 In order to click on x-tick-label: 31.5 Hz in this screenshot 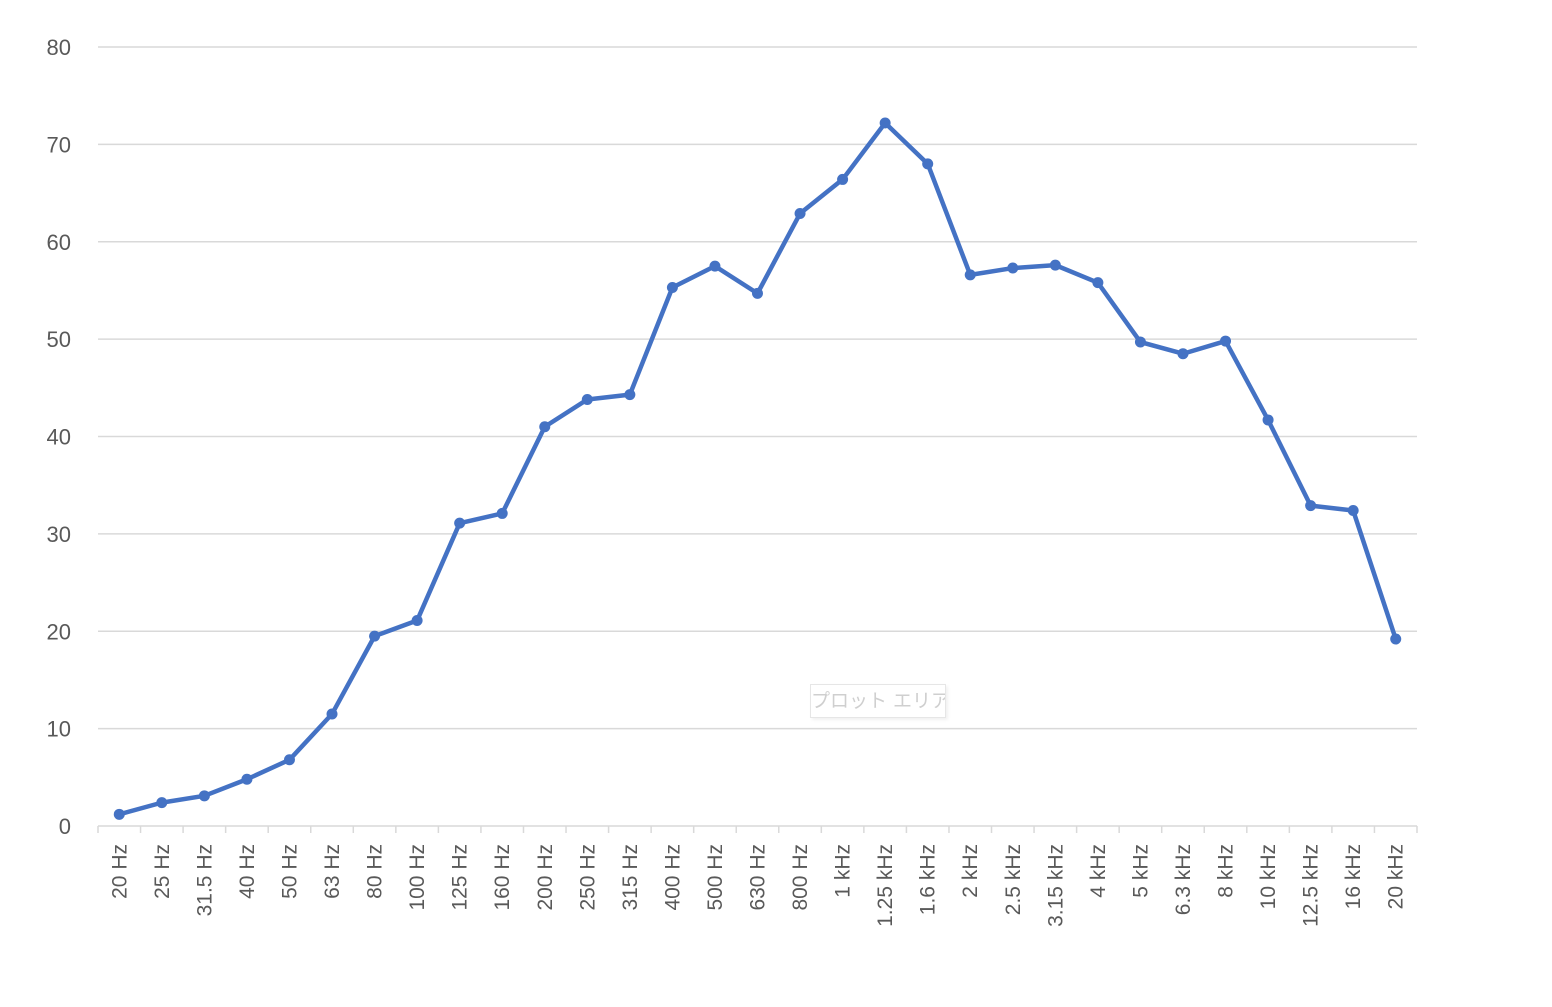, I will do `click(204, 880)`.